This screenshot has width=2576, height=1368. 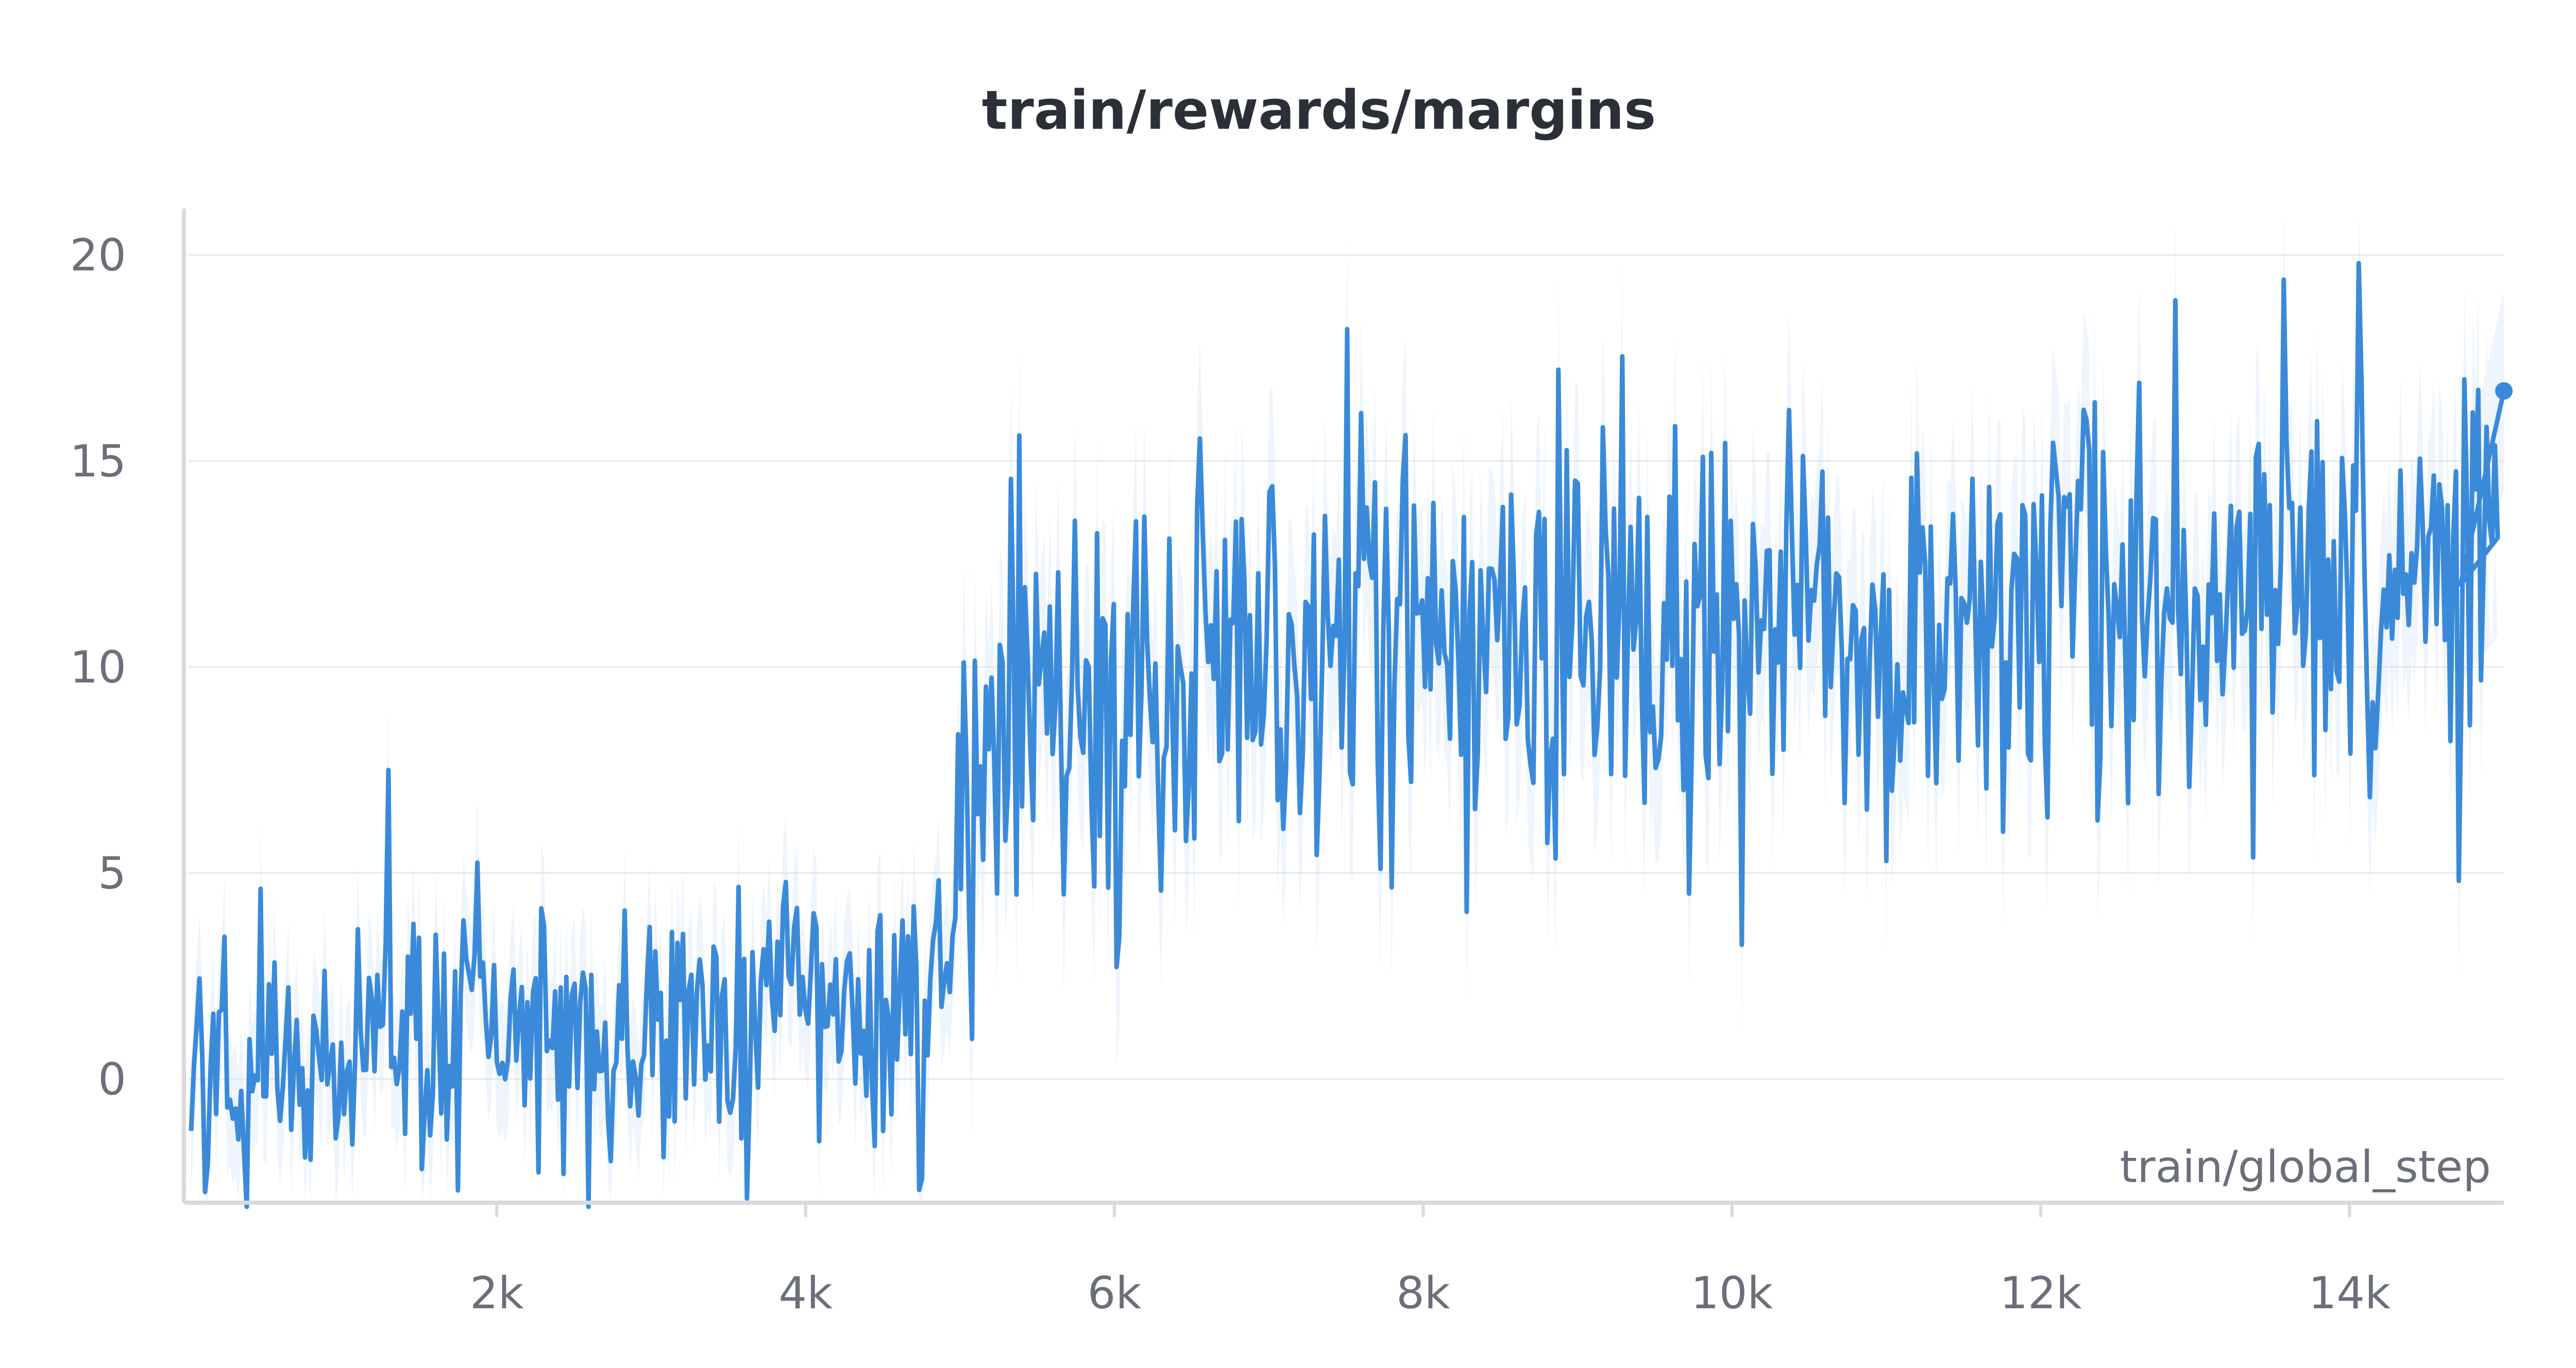 What do you see at coordinates (2350, 1293) in the screenshot?
I see `x-tick-label: 14k` at bounding box center [2350, 1293].